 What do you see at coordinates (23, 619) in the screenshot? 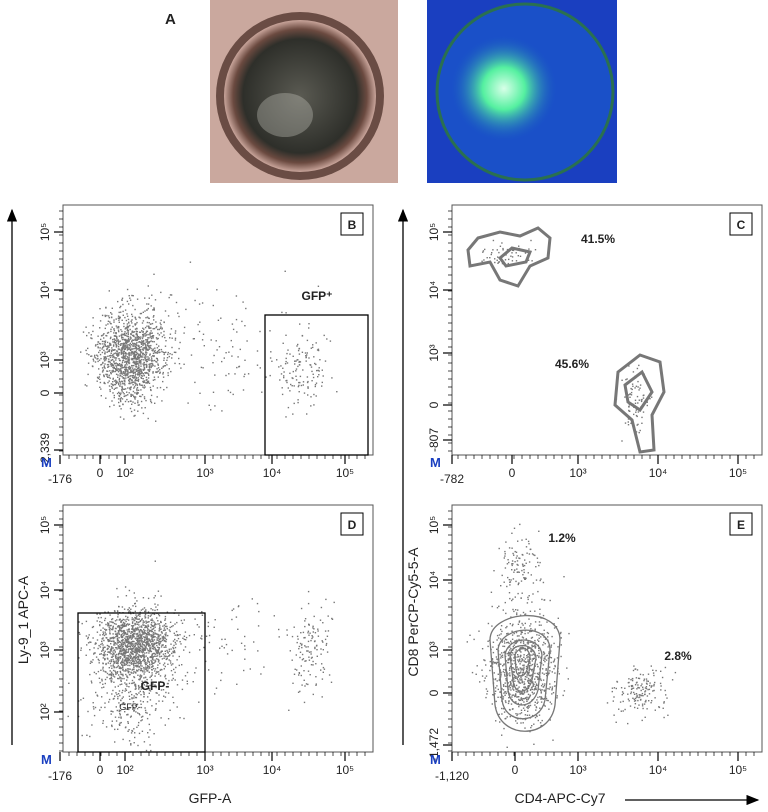
I see `y-axis-label: Ly-9_1 APC-A` at bounding box center [23, 619].